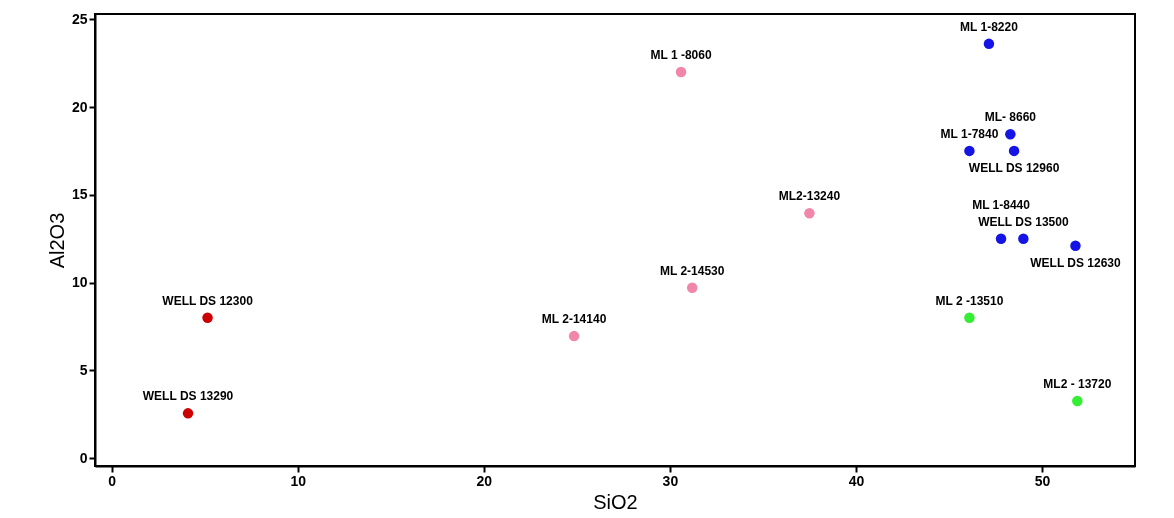  What do you see at coordinates (809, 196) in the screenshot?
I see `annotation: ML2-13240` at bounding box center [809, 196].